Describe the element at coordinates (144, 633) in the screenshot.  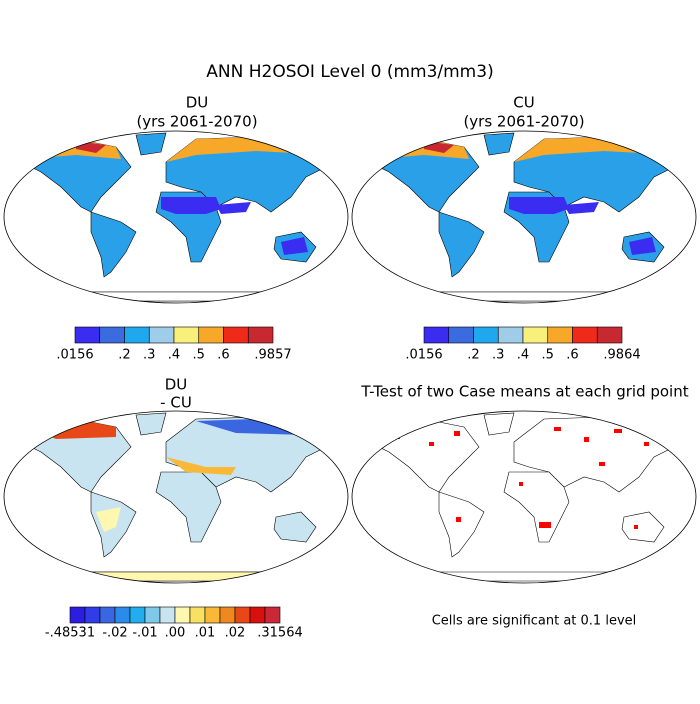
I see `colorbar-label: -.01` at that location.